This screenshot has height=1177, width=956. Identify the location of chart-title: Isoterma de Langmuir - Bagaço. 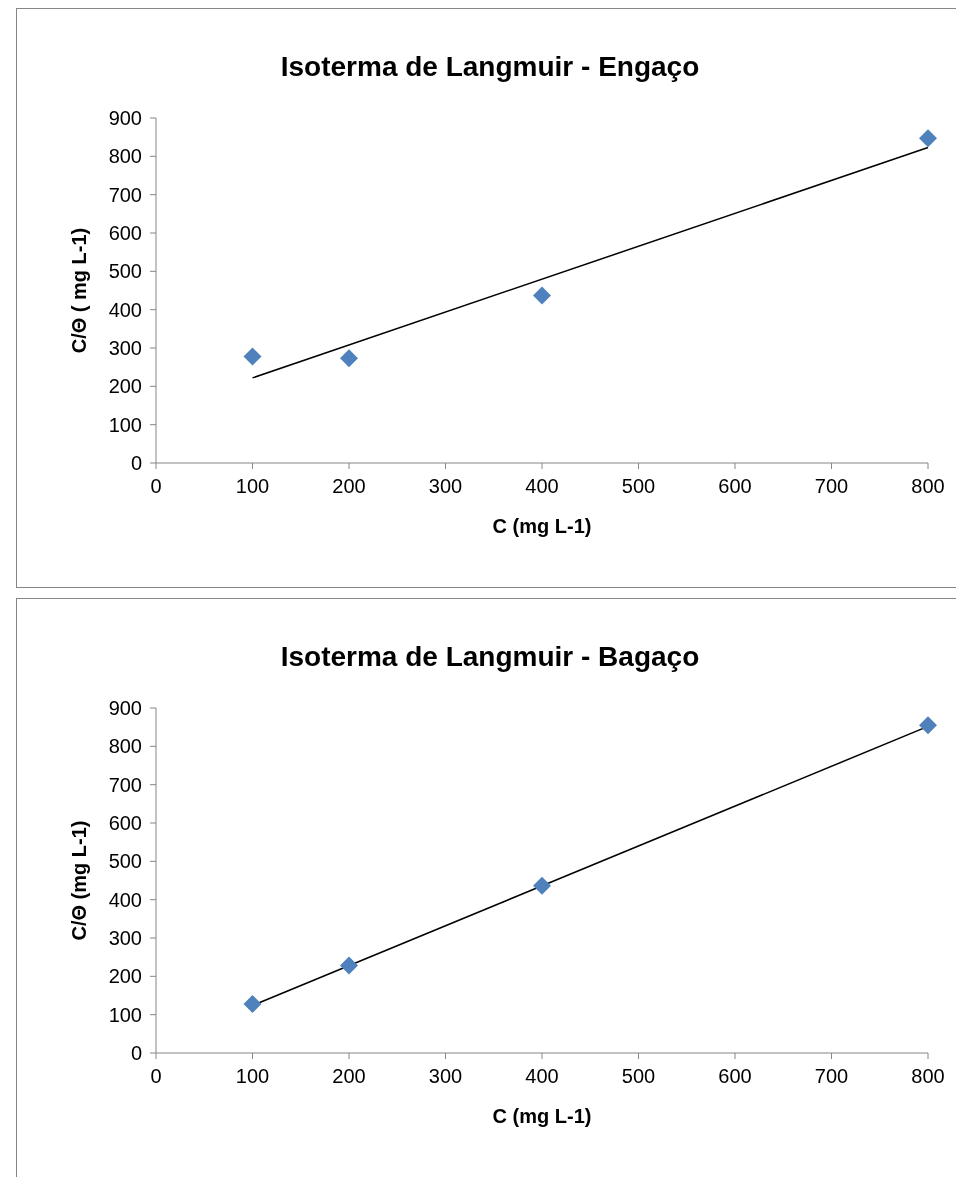
(490, 656).